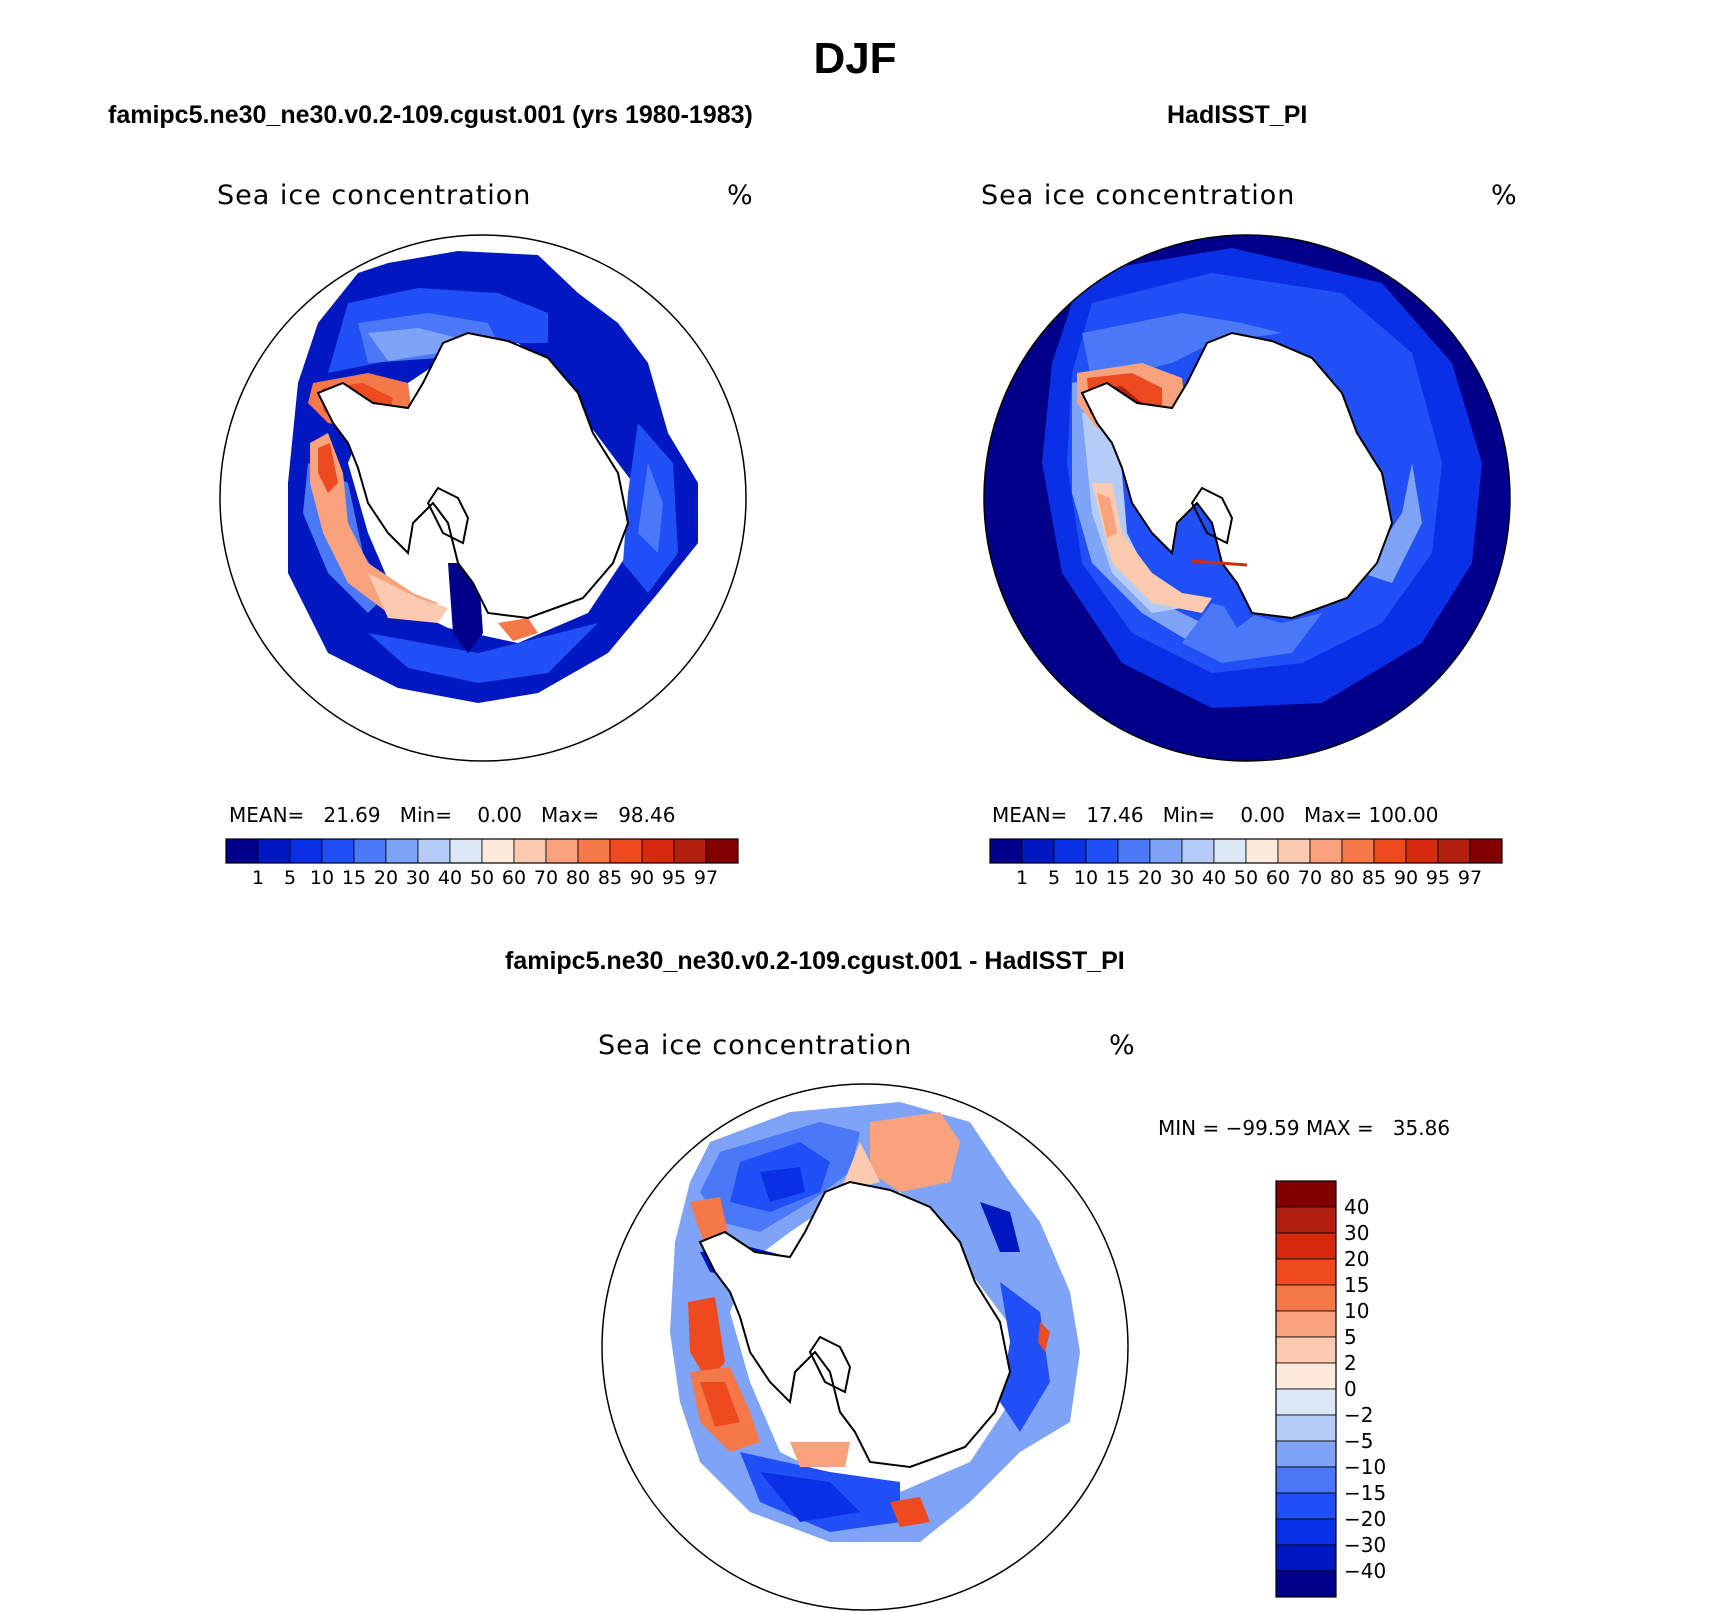 Image resolution: width=1710 pixels, height=1612 pixels. I want to click on panel2-stats: MEAN= 17.46 Min= 0.00 Max= 100.00, so click(1215, 815).